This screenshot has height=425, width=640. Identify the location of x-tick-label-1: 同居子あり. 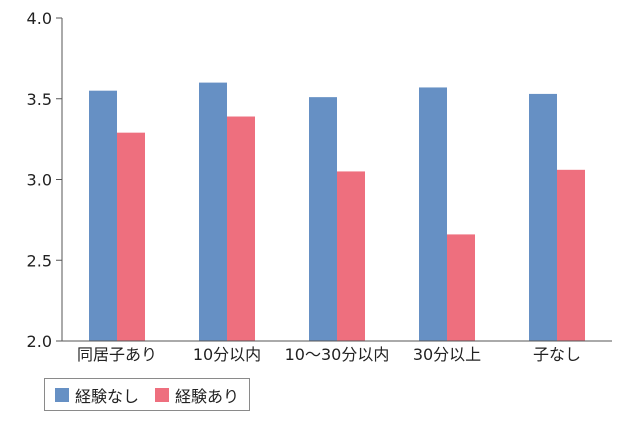
(117, 354).